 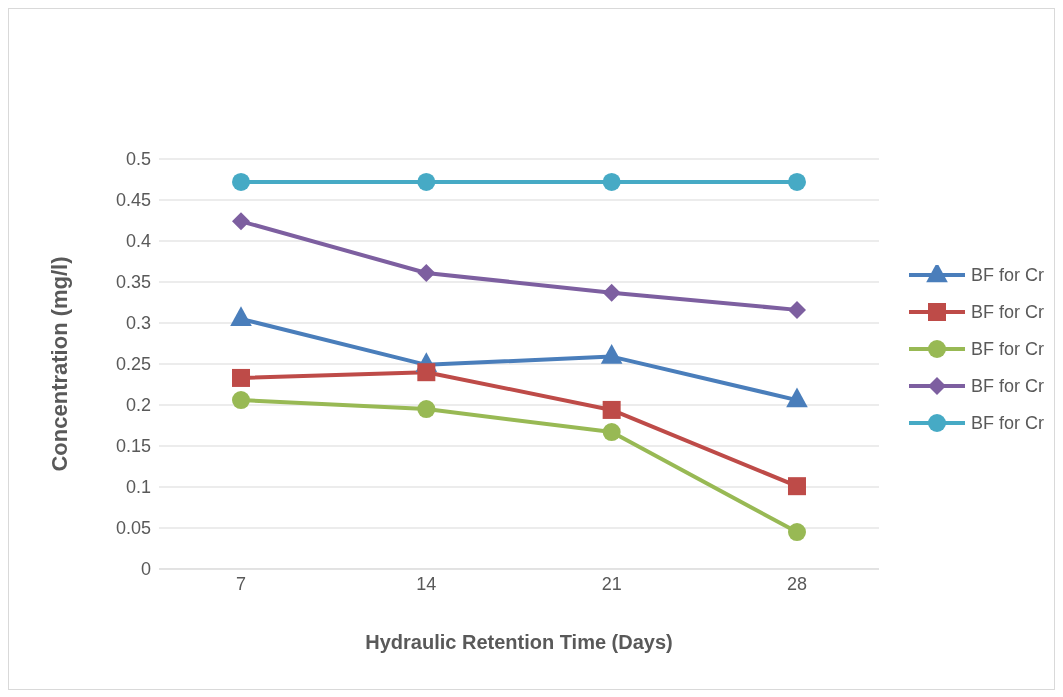 What do you see at coordinates (59, 364) in the screenshot?
I see `y-axis-title: Concentration (mg/l)` at bounding box center [59, 364].